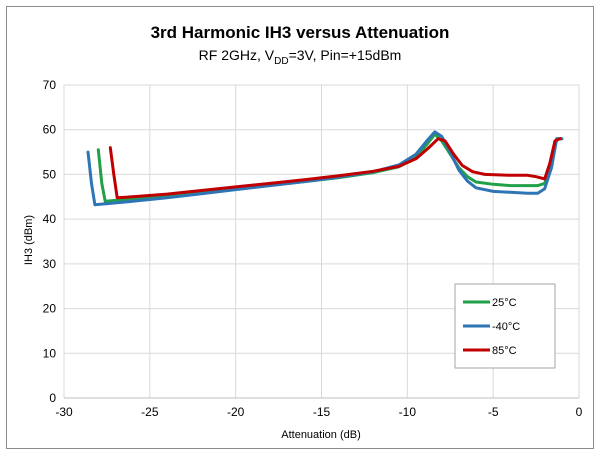 Image resolution: width=601 pixels, height=456 pixels. Describe the element at coordinates (321, 435) in the screenshot. I see `x-axis-label: Attenuation (dB)` at that location.